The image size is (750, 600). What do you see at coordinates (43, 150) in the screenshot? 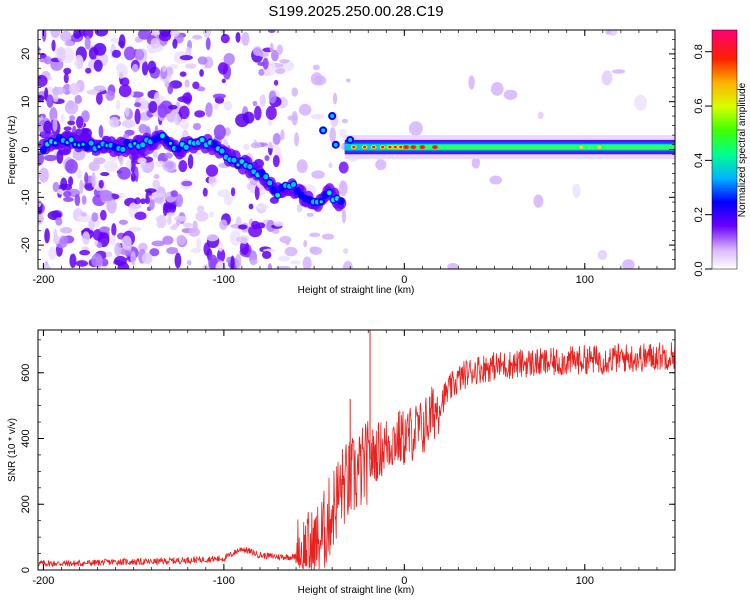
I see `spectrogram-ridge-blue` at bounding box center [43, 150].